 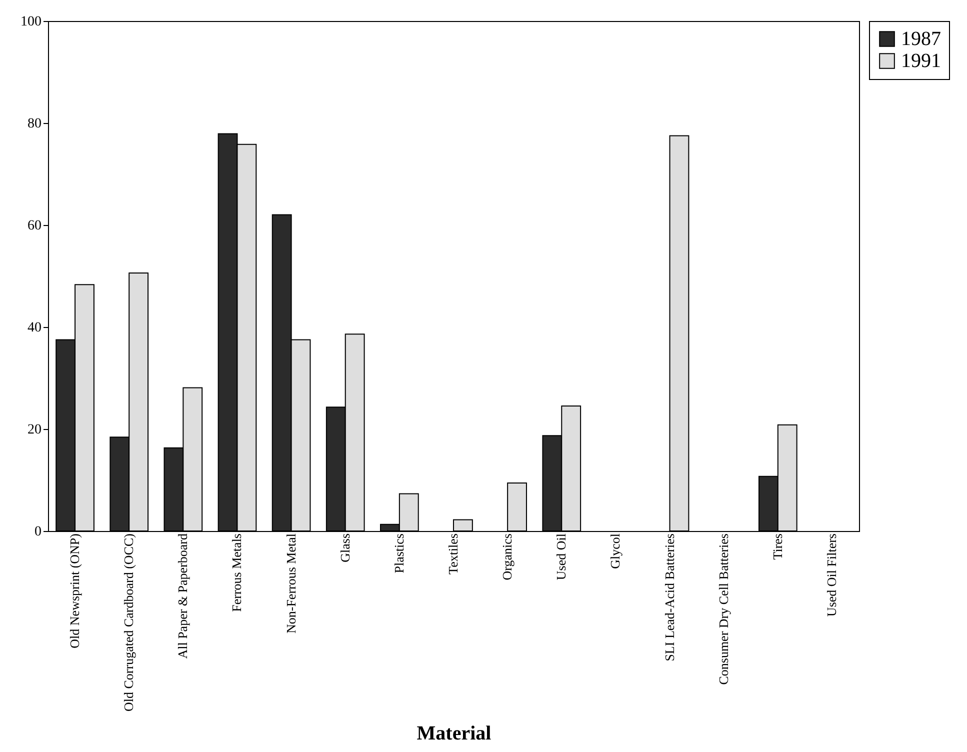 I want to click on x-tick-label: Glass, so click(x=344, y=548).